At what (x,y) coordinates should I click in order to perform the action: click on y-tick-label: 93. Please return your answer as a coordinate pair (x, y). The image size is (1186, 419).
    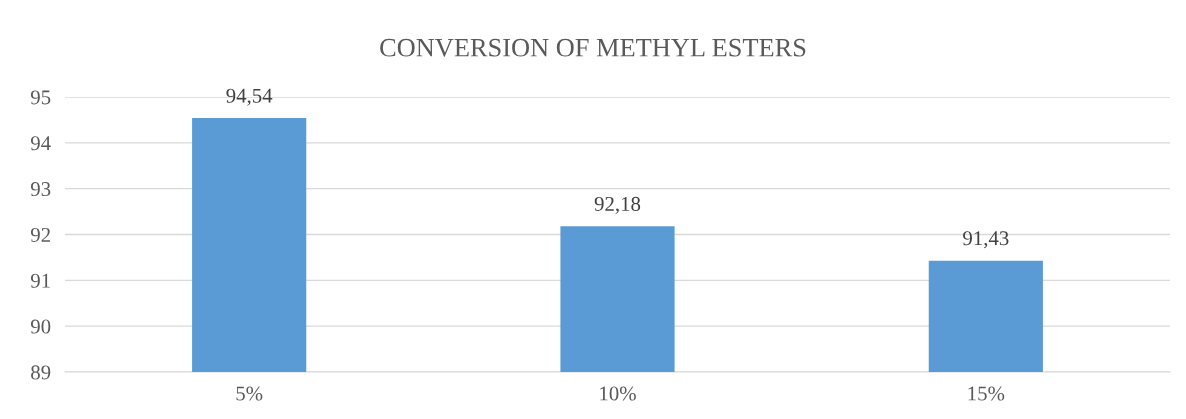
    Looking at the image, I should click on (40, 189).